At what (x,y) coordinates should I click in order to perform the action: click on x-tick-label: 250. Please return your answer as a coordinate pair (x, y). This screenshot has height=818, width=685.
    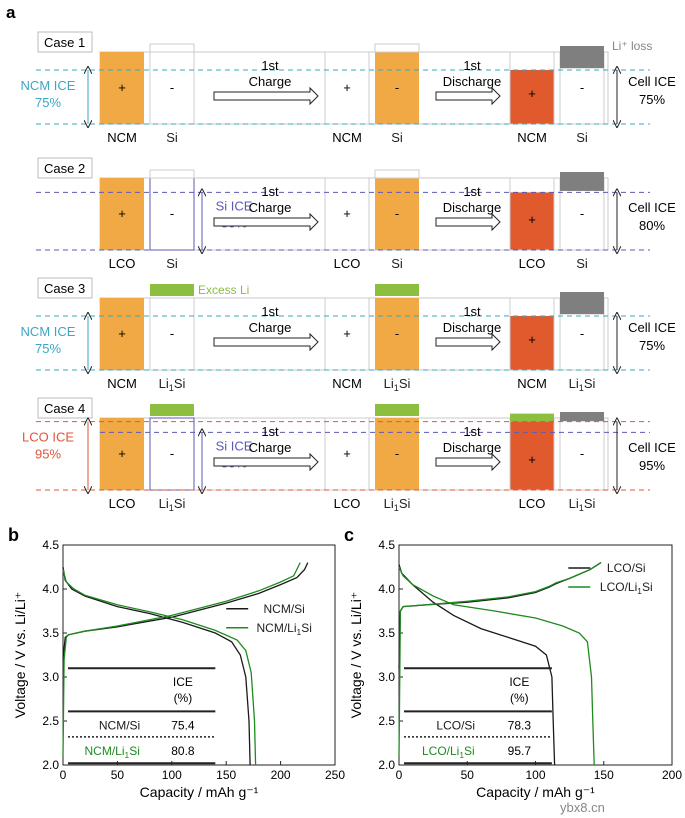
    Looking at the image, I should click on (335, 775).